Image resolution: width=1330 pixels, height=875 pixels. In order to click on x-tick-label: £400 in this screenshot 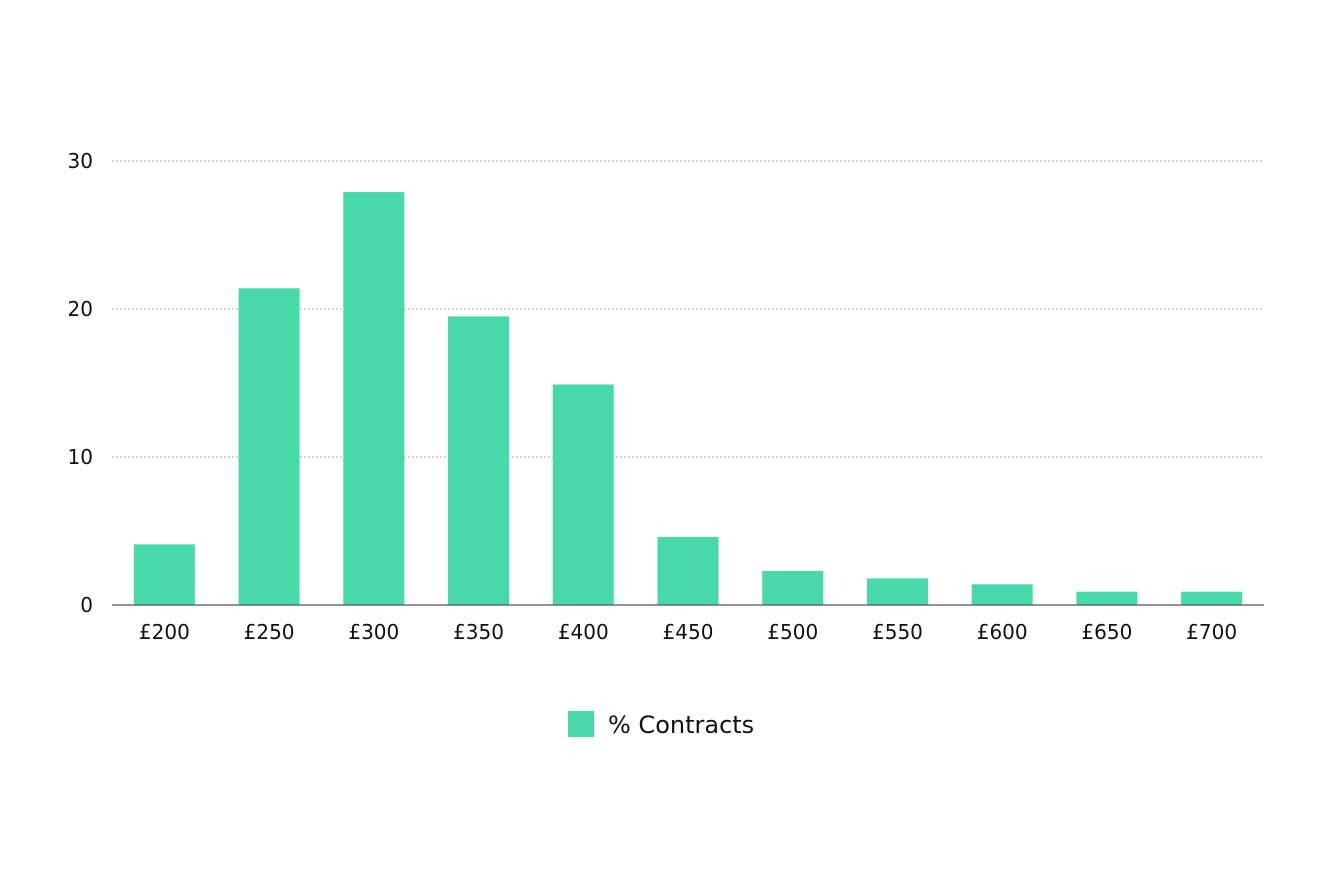, I will do `click(583, 632)`.